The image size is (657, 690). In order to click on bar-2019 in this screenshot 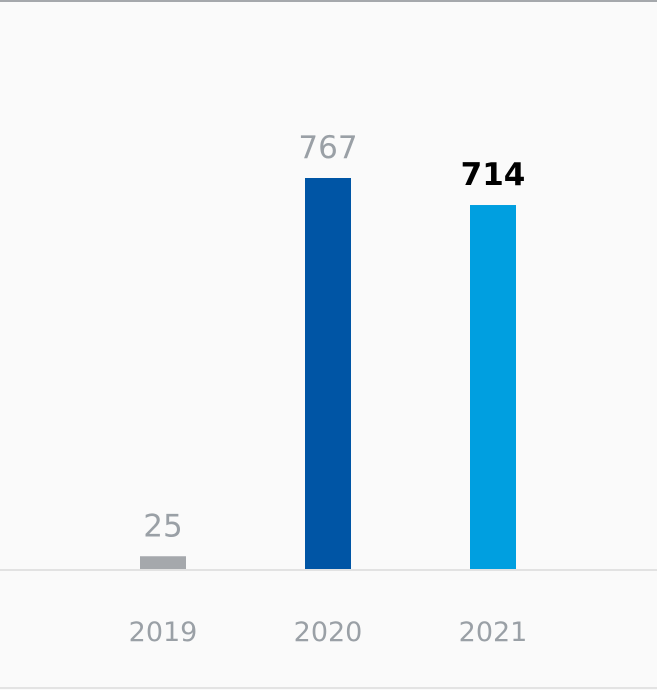, I will do `click(163, 562)`.